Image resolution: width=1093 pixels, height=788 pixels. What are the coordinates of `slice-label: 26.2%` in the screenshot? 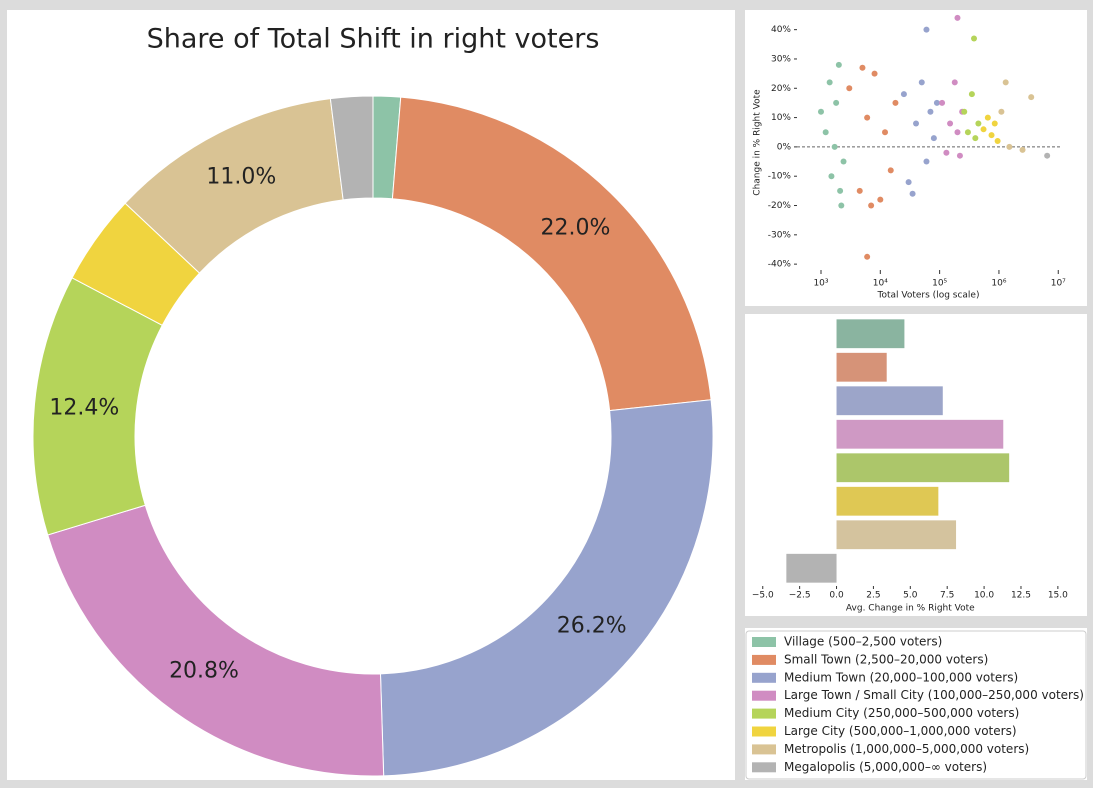 It's located at (592, 625).